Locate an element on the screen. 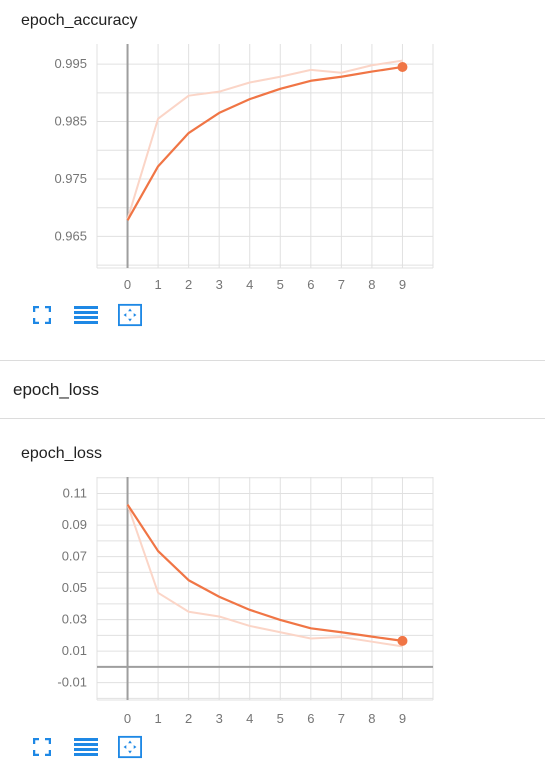  y-tick-label: 0.07 is located at coordinates (74, 556).